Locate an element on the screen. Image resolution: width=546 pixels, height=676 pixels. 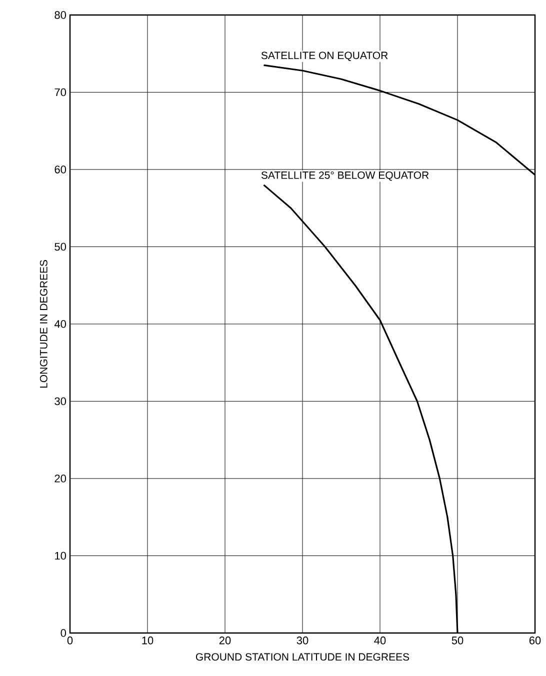
y-tick-label: 30 is located at coordinates (60, 401).